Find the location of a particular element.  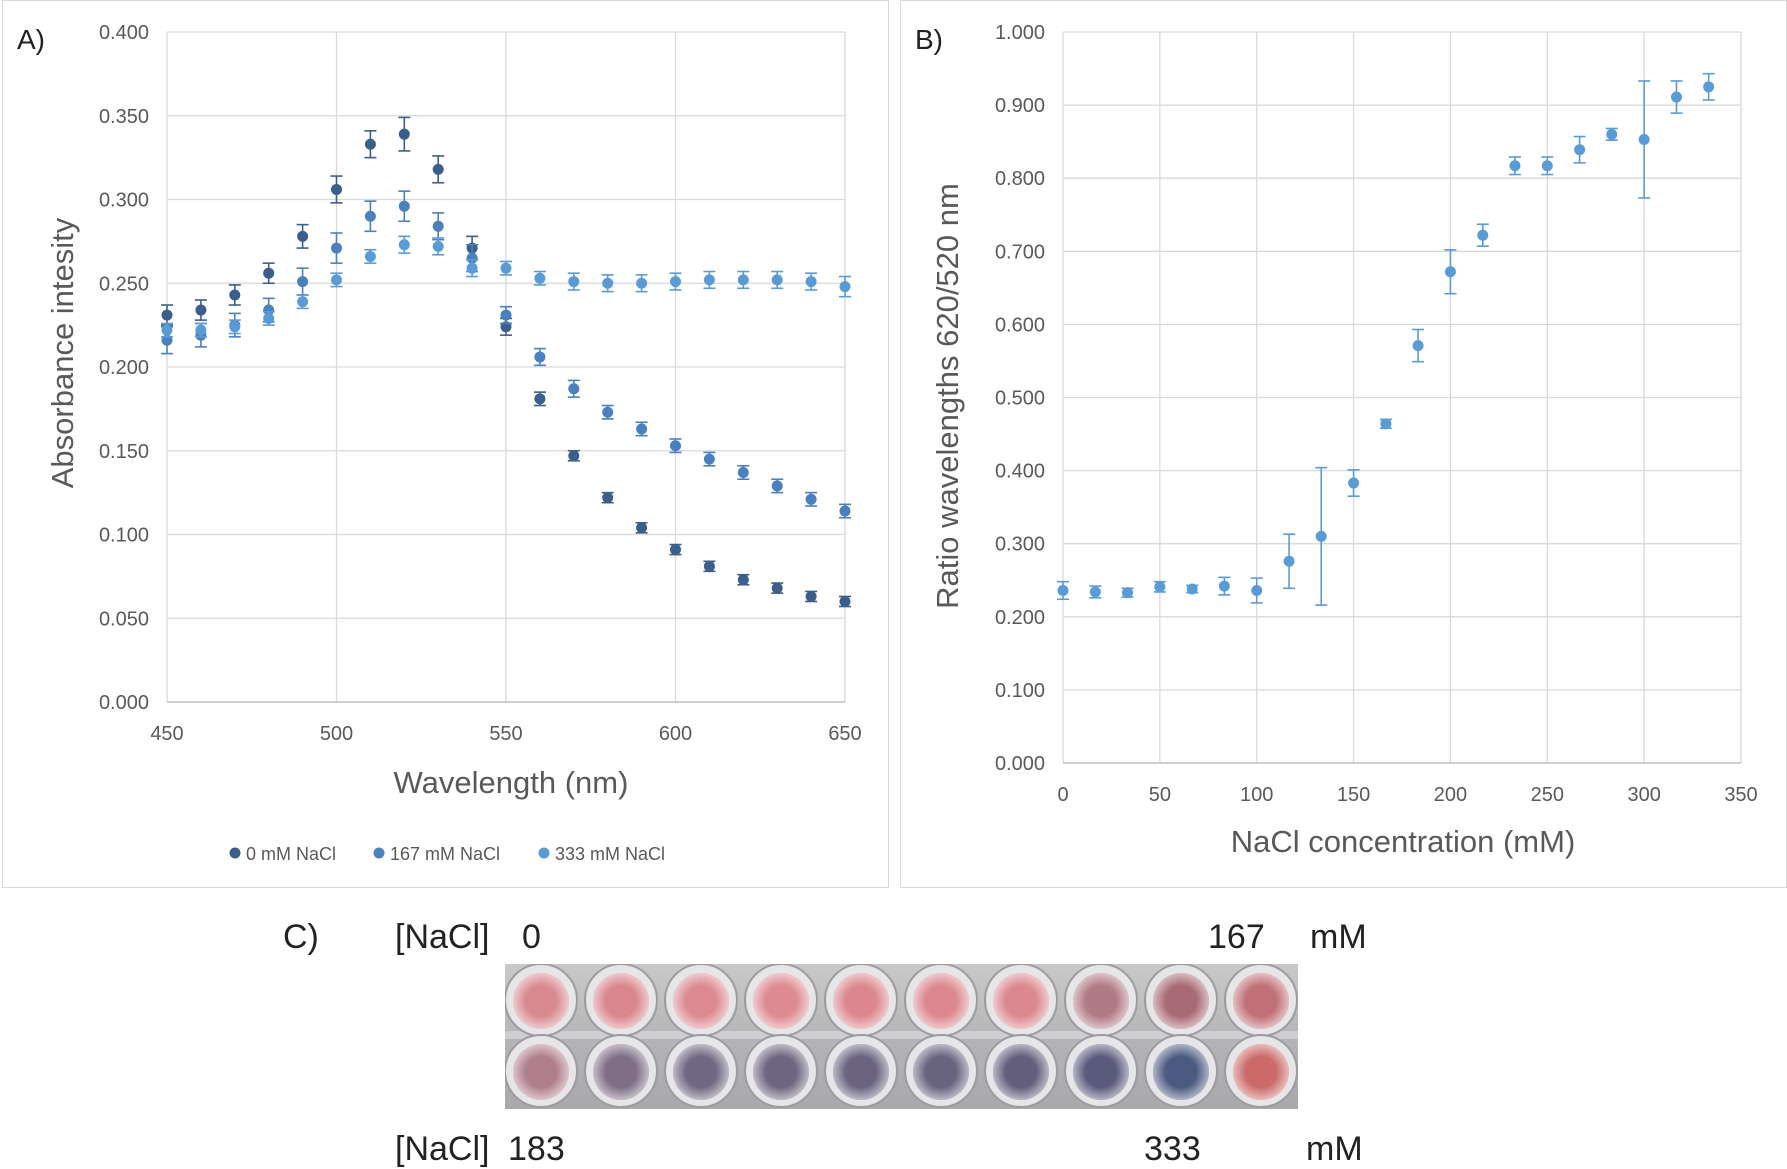

x-tick-label: 50 is located at coordinates (1160, 795).